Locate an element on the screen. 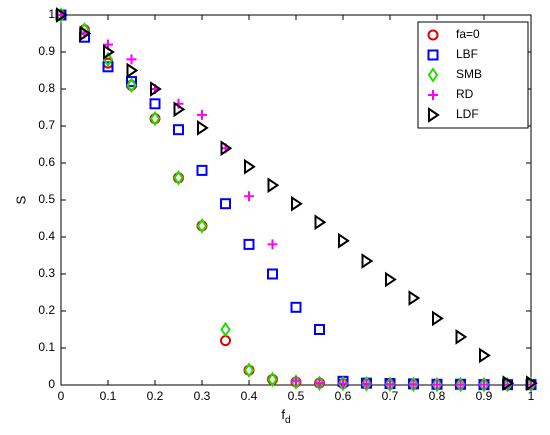 The width and height of the screenshot is (550, 435). x-tick-label: 0.8 is located at coordinates (437, 396).